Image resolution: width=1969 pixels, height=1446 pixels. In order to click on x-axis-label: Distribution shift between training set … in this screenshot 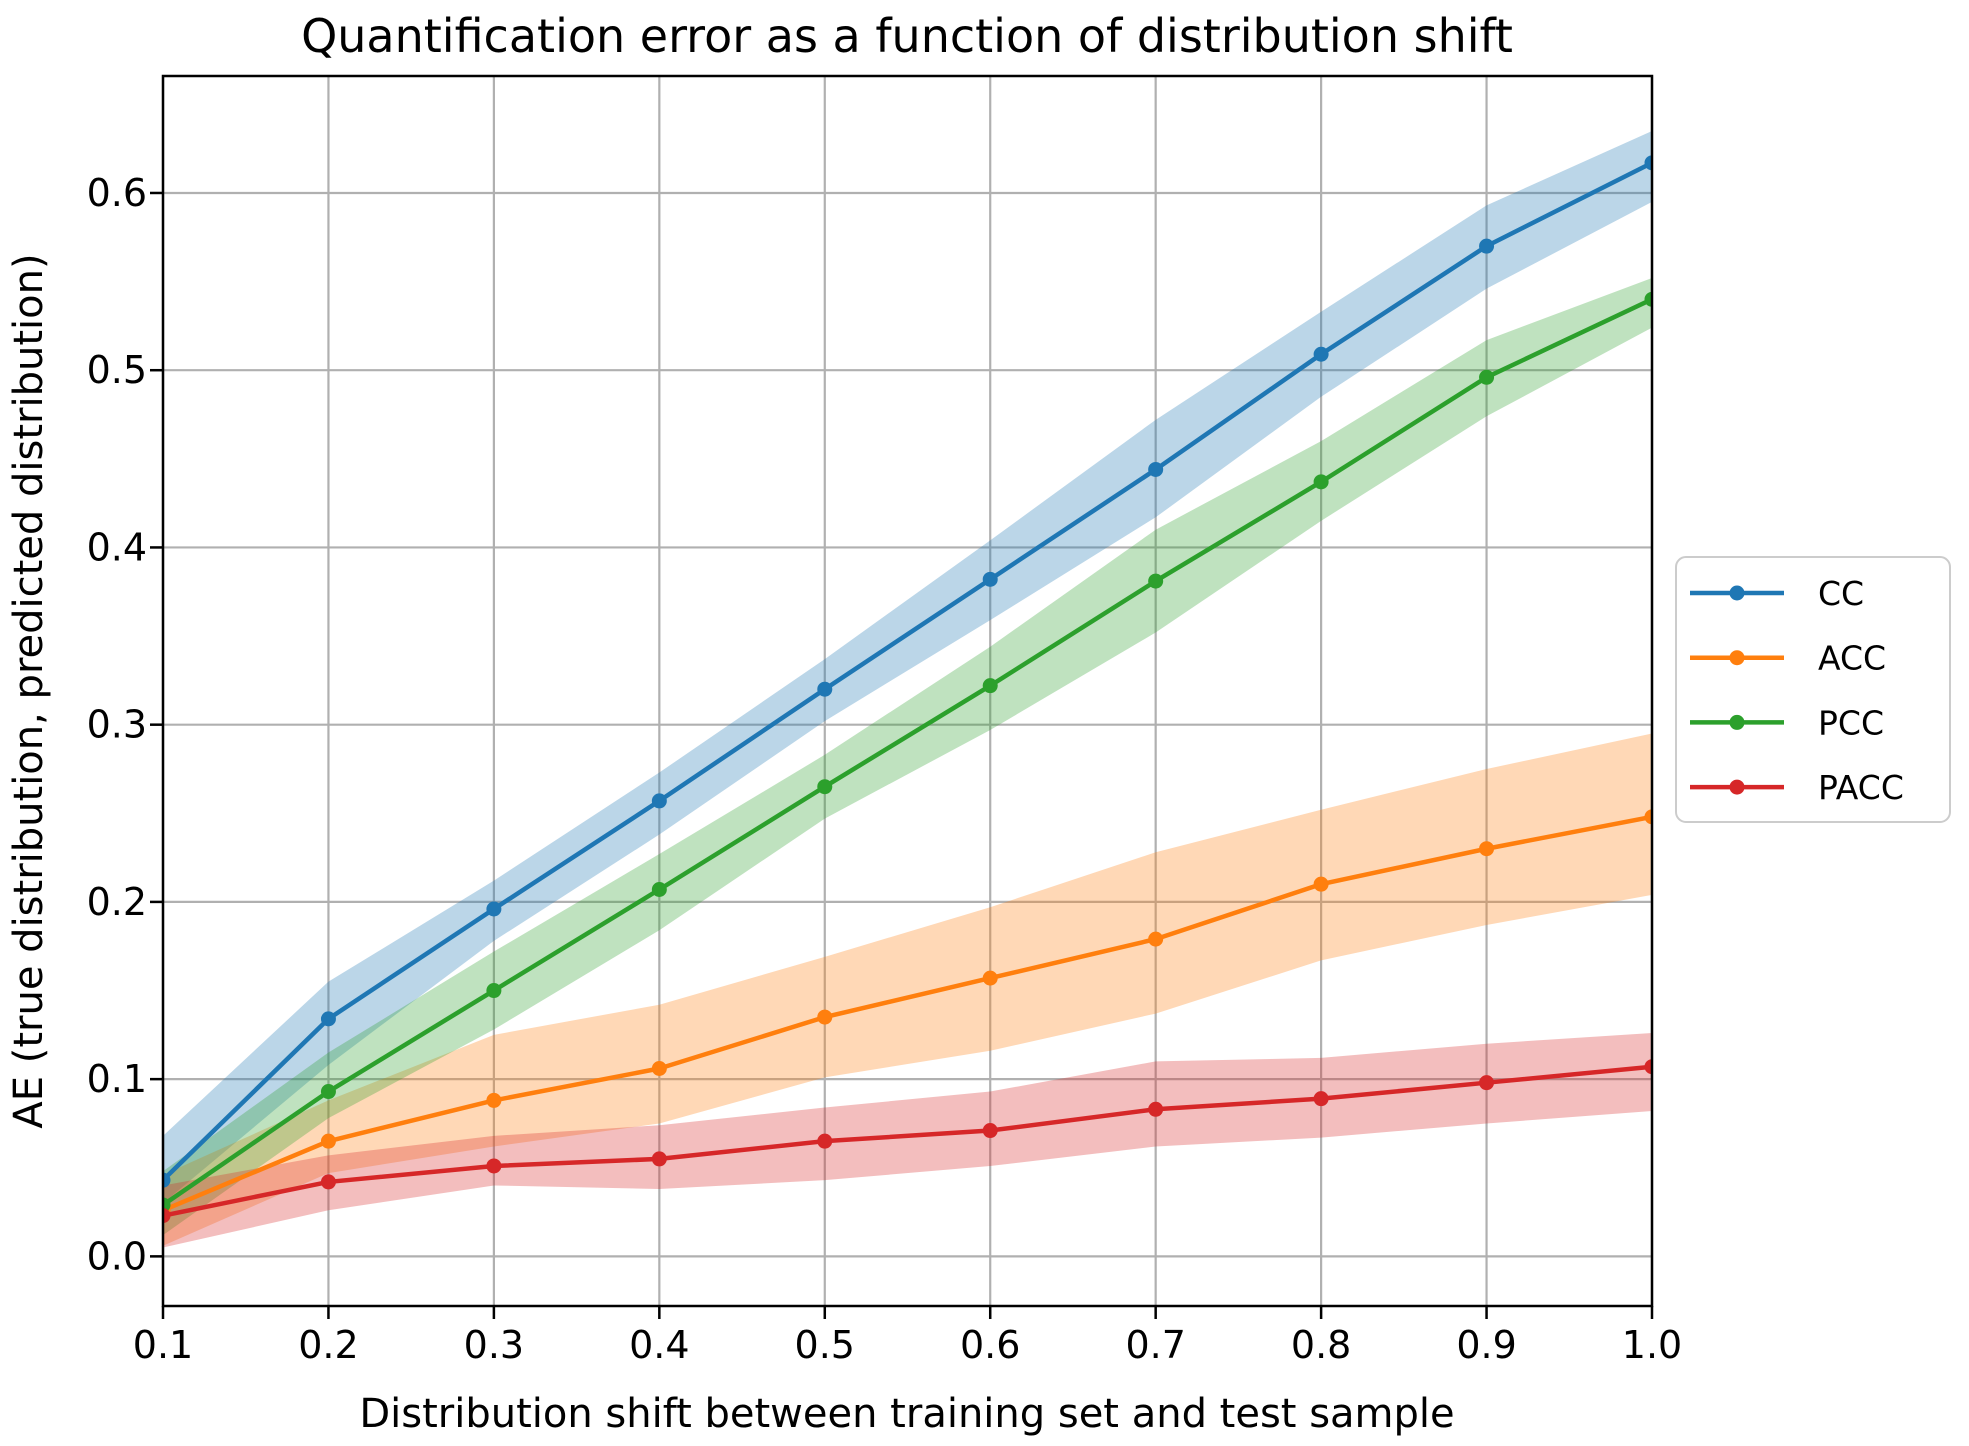, I will do `click(906, 1414)`.